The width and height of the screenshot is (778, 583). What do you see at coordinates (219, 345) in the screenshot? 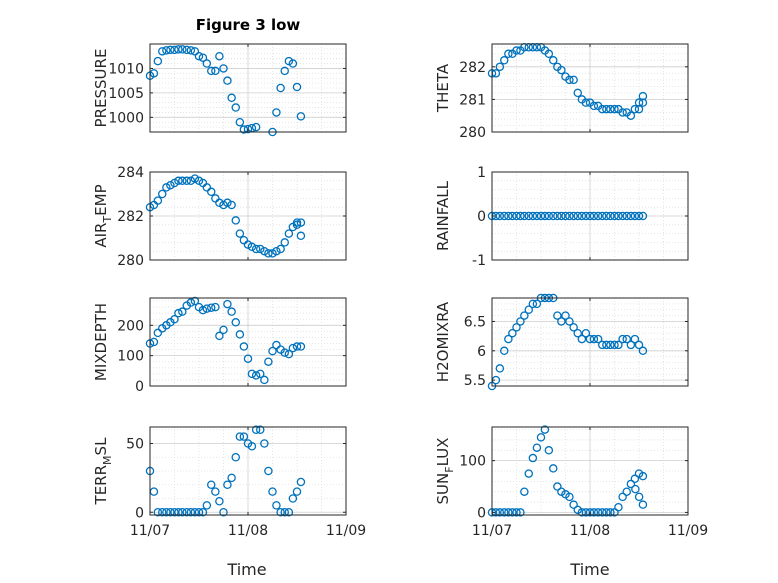
I see `subplot-mixdepth: 0 100 200 MIXDEPTH` at bounding box center [219, 345].